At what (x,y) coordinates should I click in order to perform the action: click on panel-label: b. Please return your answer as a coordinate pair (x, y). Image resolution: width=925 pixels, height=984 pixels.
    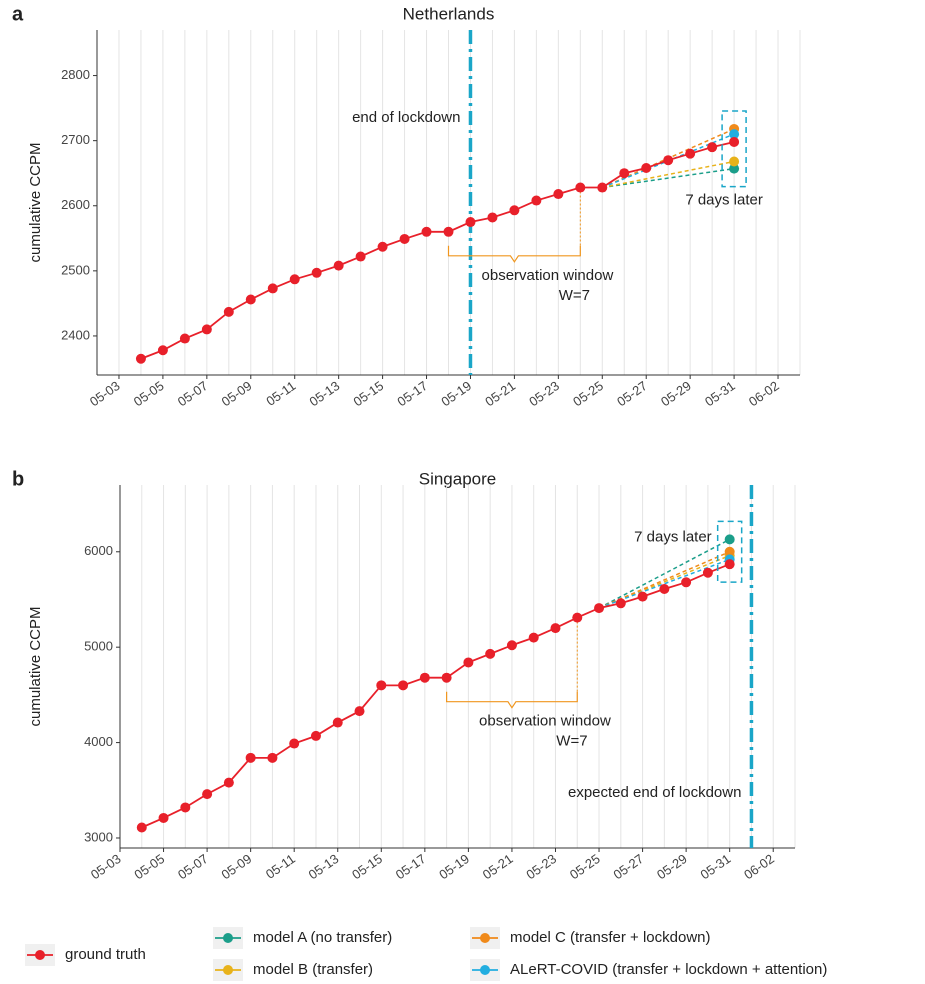
    Looking at the image, I should click on (18, 479).